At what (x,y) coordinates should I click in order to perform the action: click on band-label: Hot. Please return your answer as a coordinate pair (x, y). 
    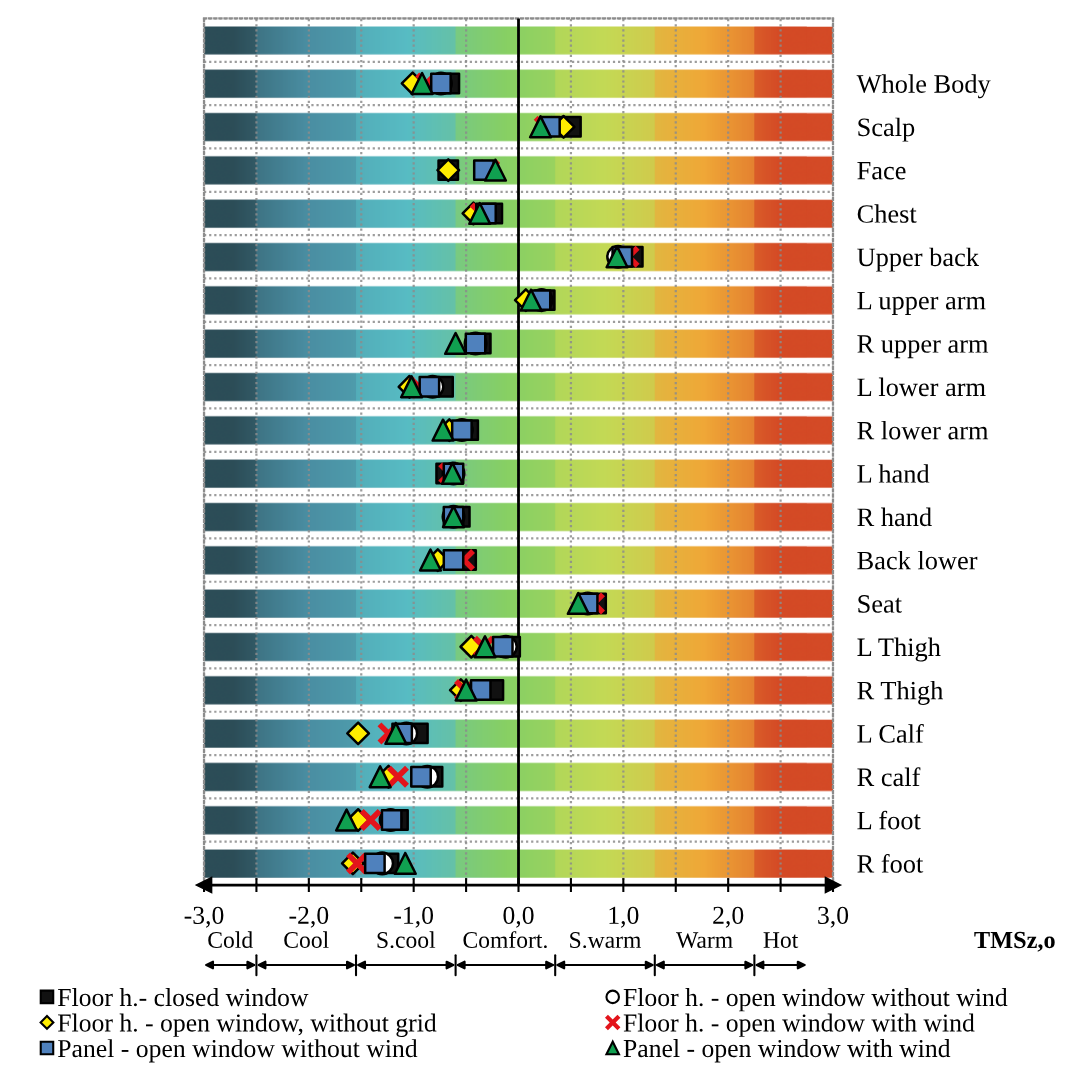
    Looking at the image, I should click on (781, 940).